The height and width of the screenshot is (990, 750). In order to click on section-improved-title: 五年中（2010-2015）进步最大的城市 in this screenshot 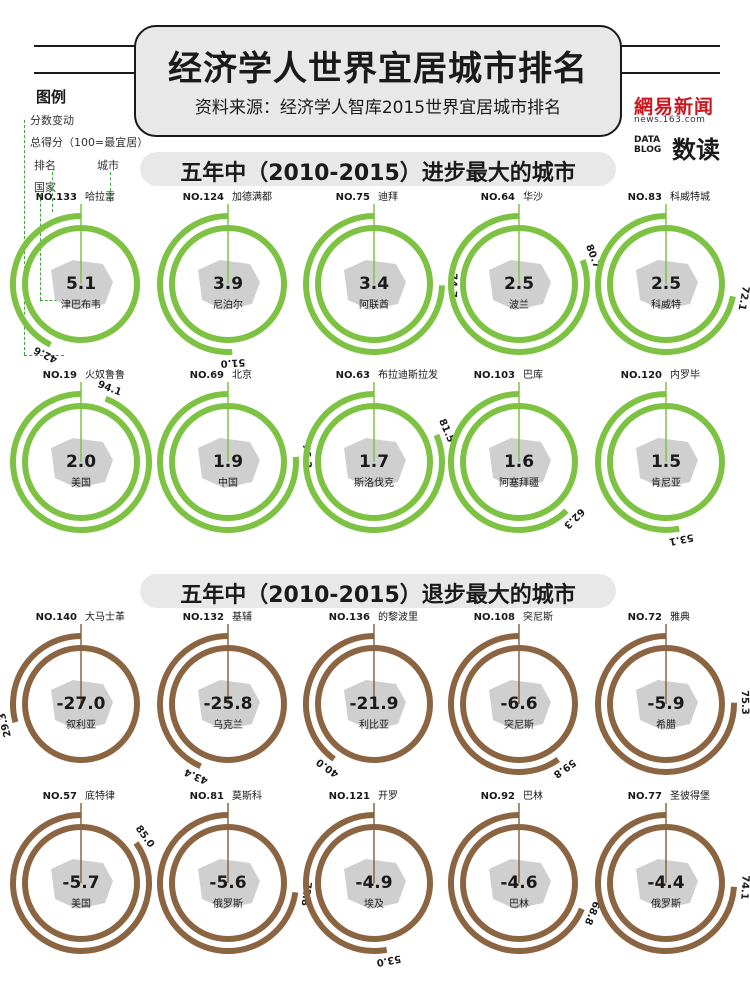, I will do `click(378, 173)`.